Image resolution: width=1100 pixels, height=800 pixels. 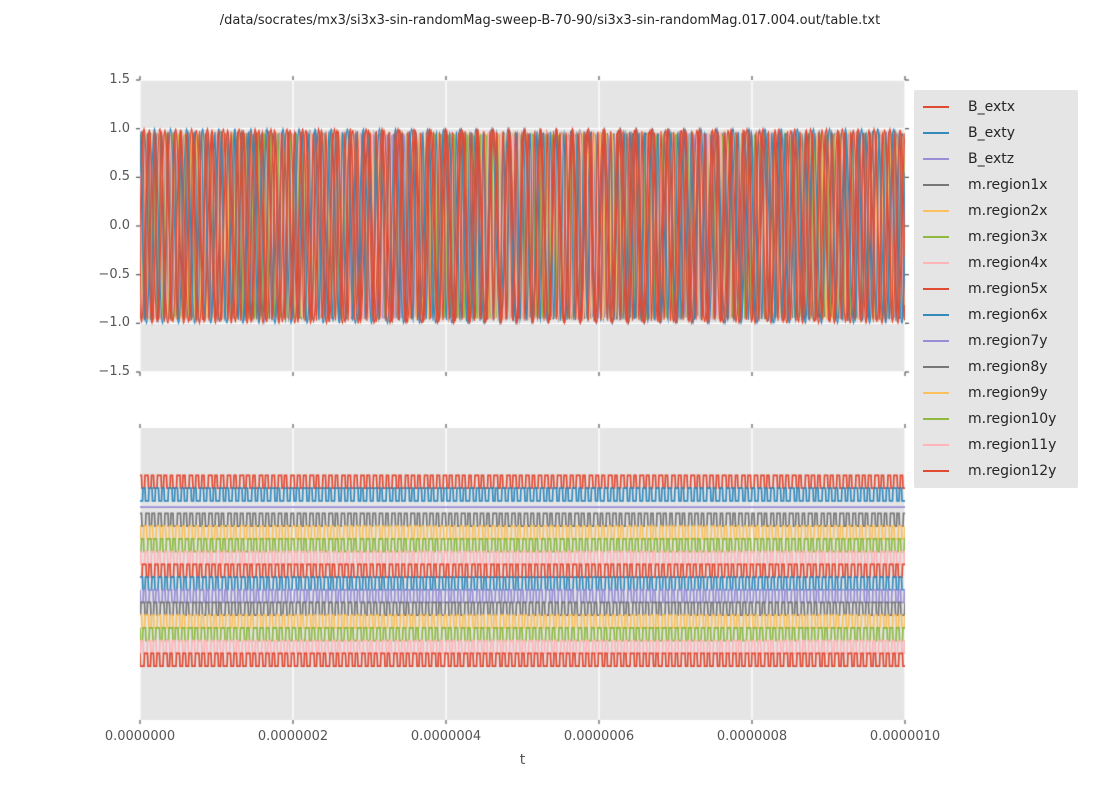 I want to click on legend-label: B_exty, so click(x=992, y=133).